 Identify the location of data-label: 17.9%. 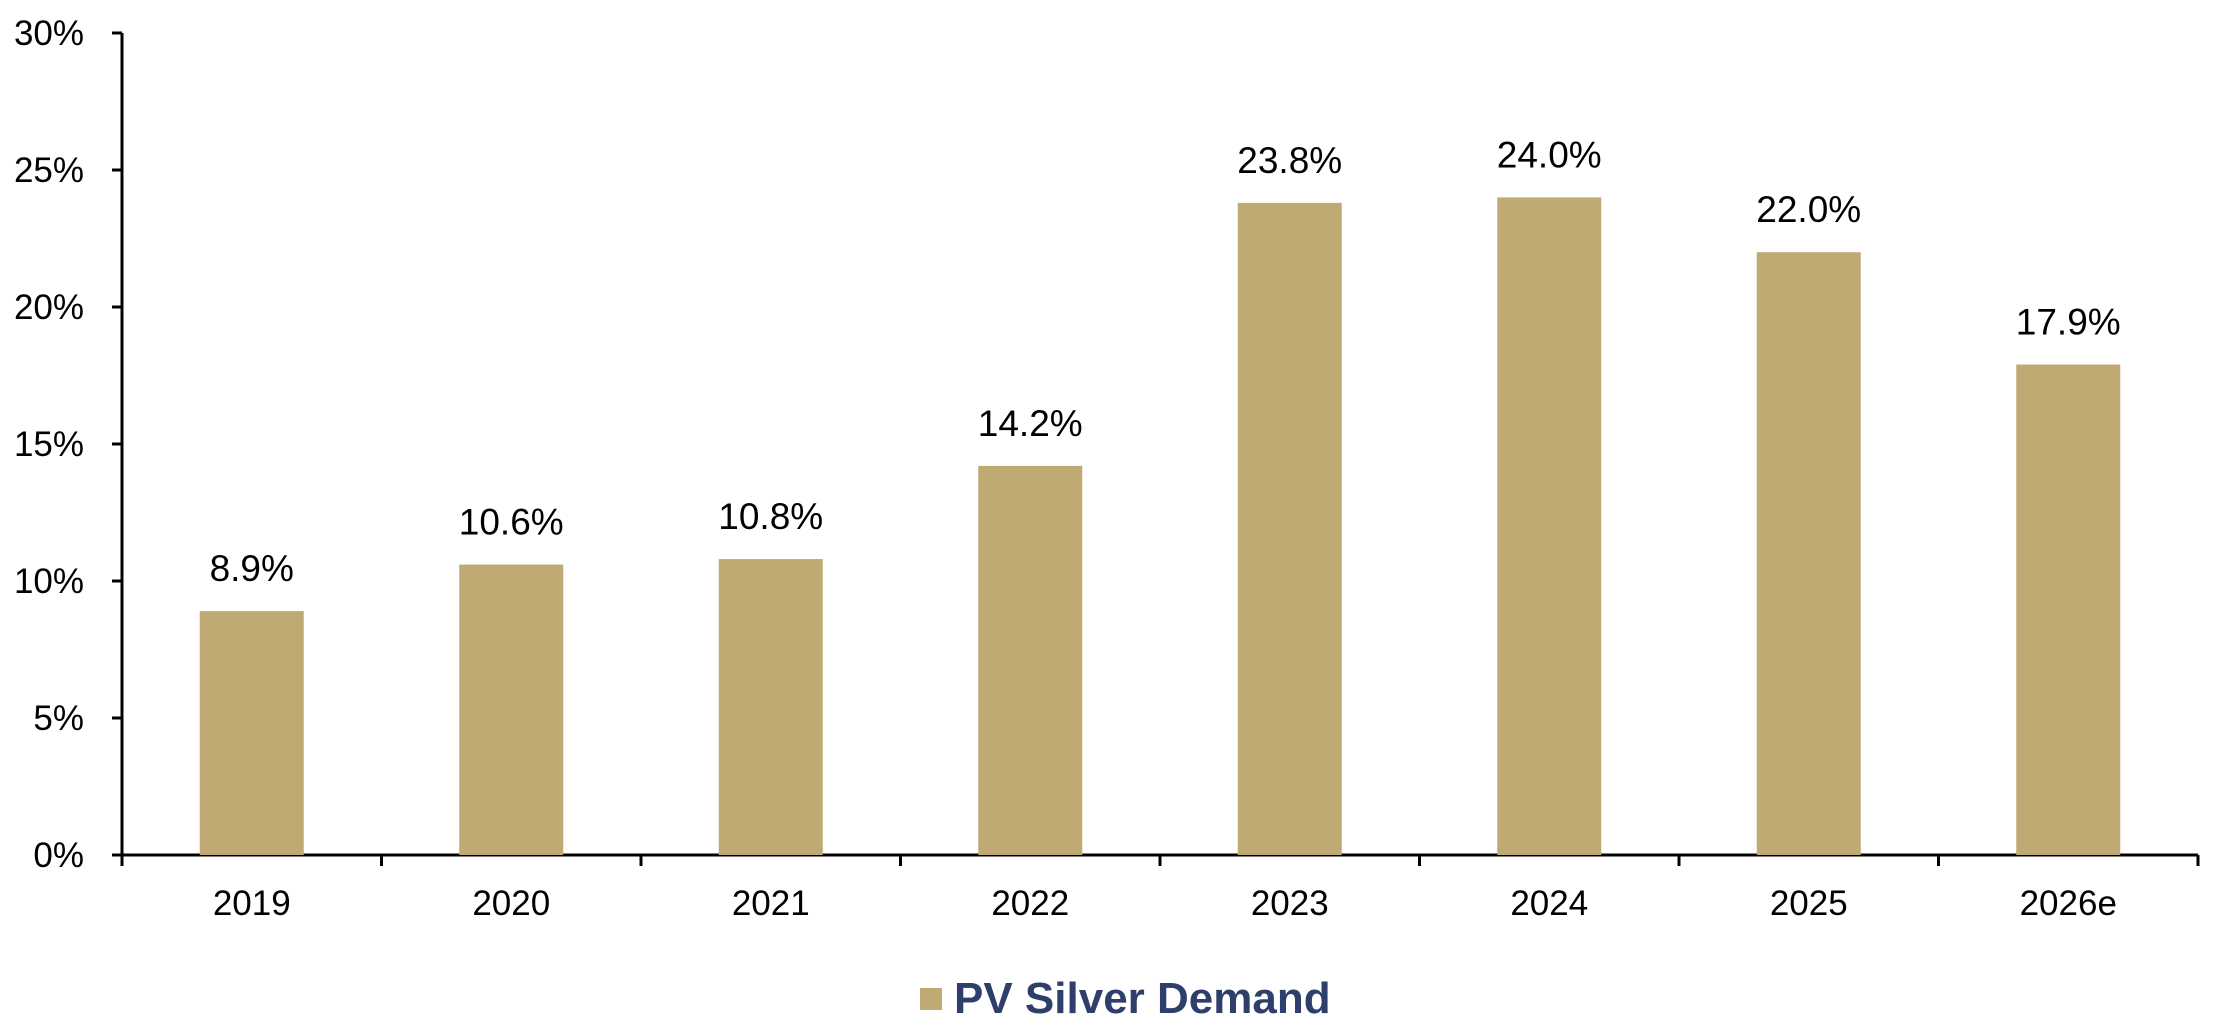
(2068, 322).